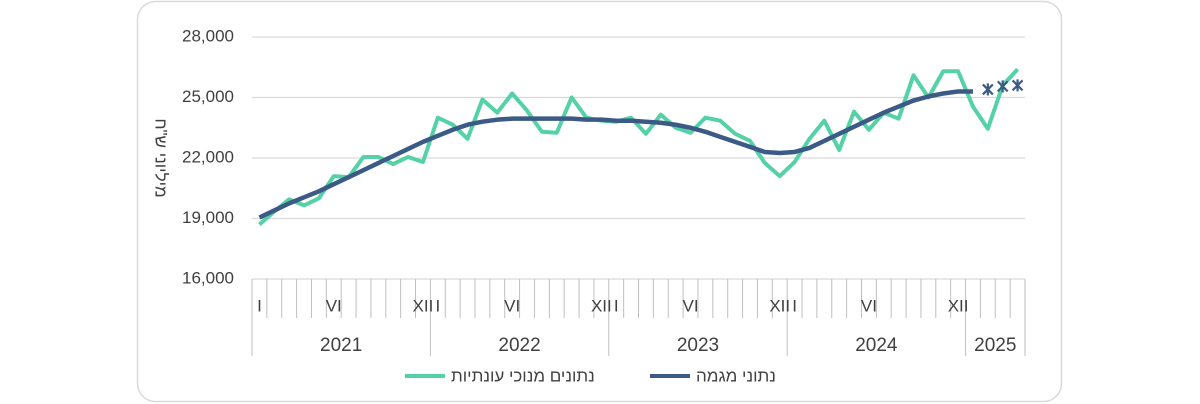 Image resolution: width=1200 pixels, height=404 pixels. What do you see at coordinates (876, 345) in the screenshot?
I see `year-label: 2024` at bounding box center [876, 345].